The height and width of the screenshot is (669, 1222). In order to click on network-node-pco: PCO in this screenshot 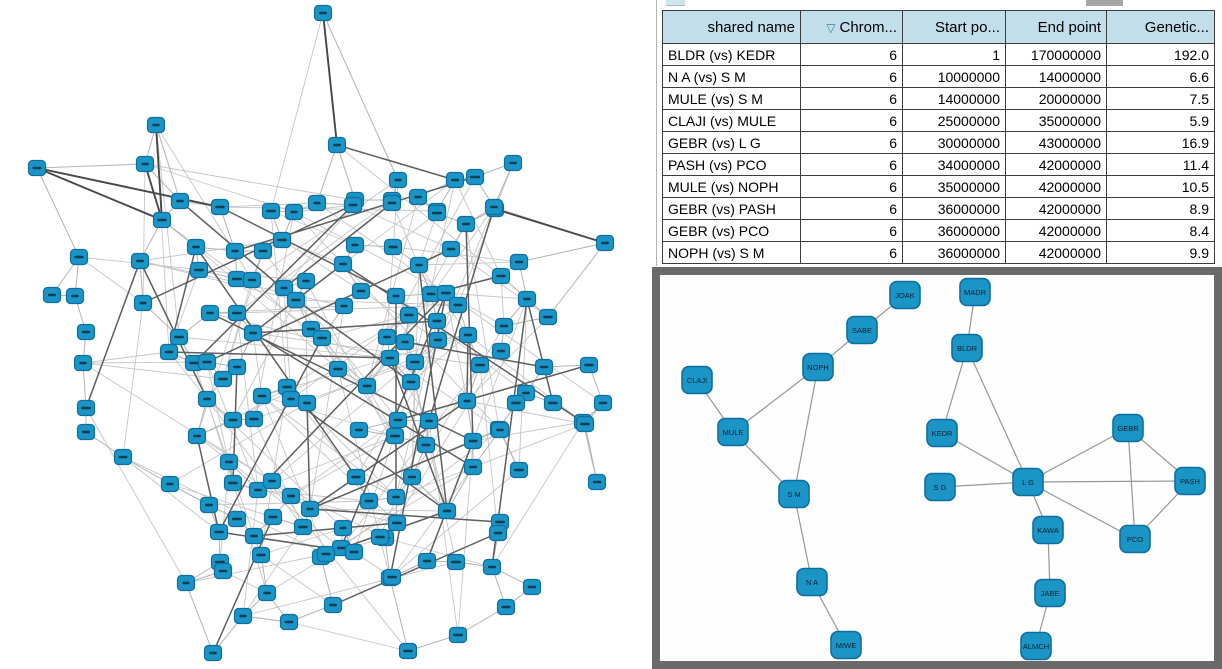, I will do `click(1135, 539)`.